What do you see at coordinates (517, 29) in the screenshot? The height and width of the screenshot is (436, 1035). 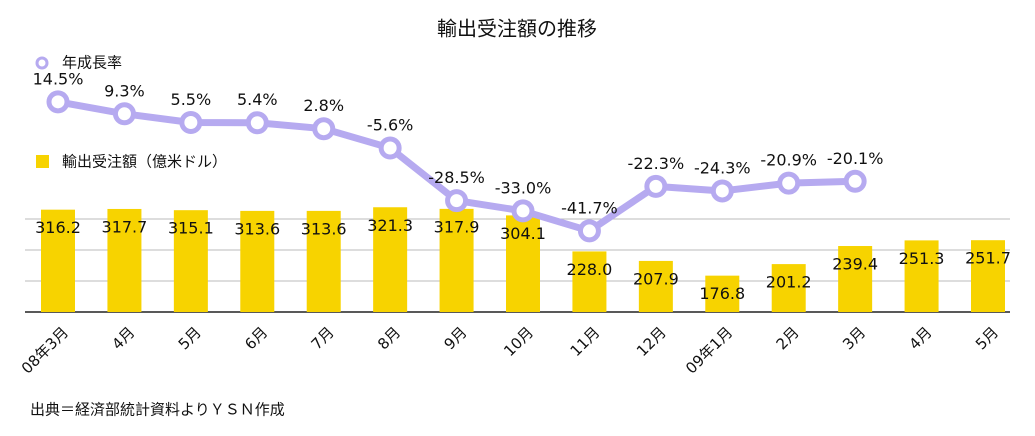 I see `chart-title: 輸出受注額の推移` at bounding box center [517, 29].